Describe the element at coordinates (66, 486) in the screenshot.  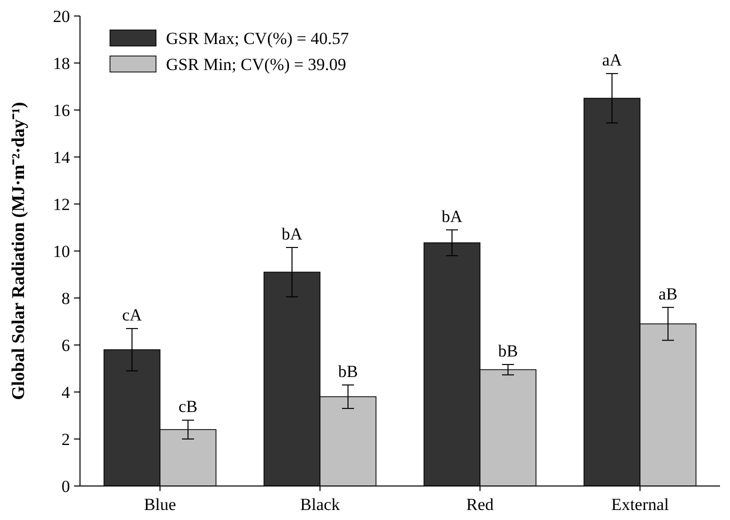
I see `y-tick-label: 0` at that location.